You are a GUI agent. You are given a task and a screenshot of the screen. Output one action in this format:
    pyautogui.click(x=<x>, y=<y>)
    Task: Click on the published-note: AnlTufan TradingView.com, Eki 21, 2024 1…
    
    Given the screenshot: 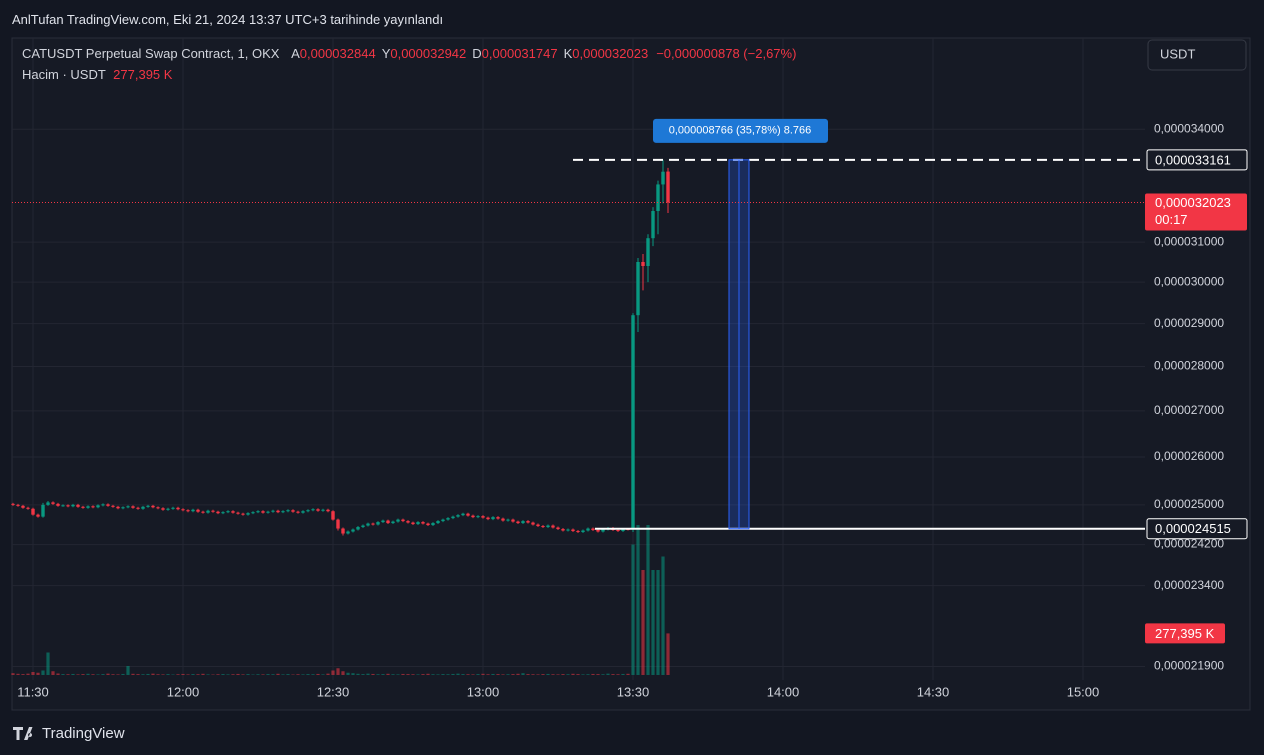 What is the action you would take?
    pyautogui.click(x=228, y=19)
    